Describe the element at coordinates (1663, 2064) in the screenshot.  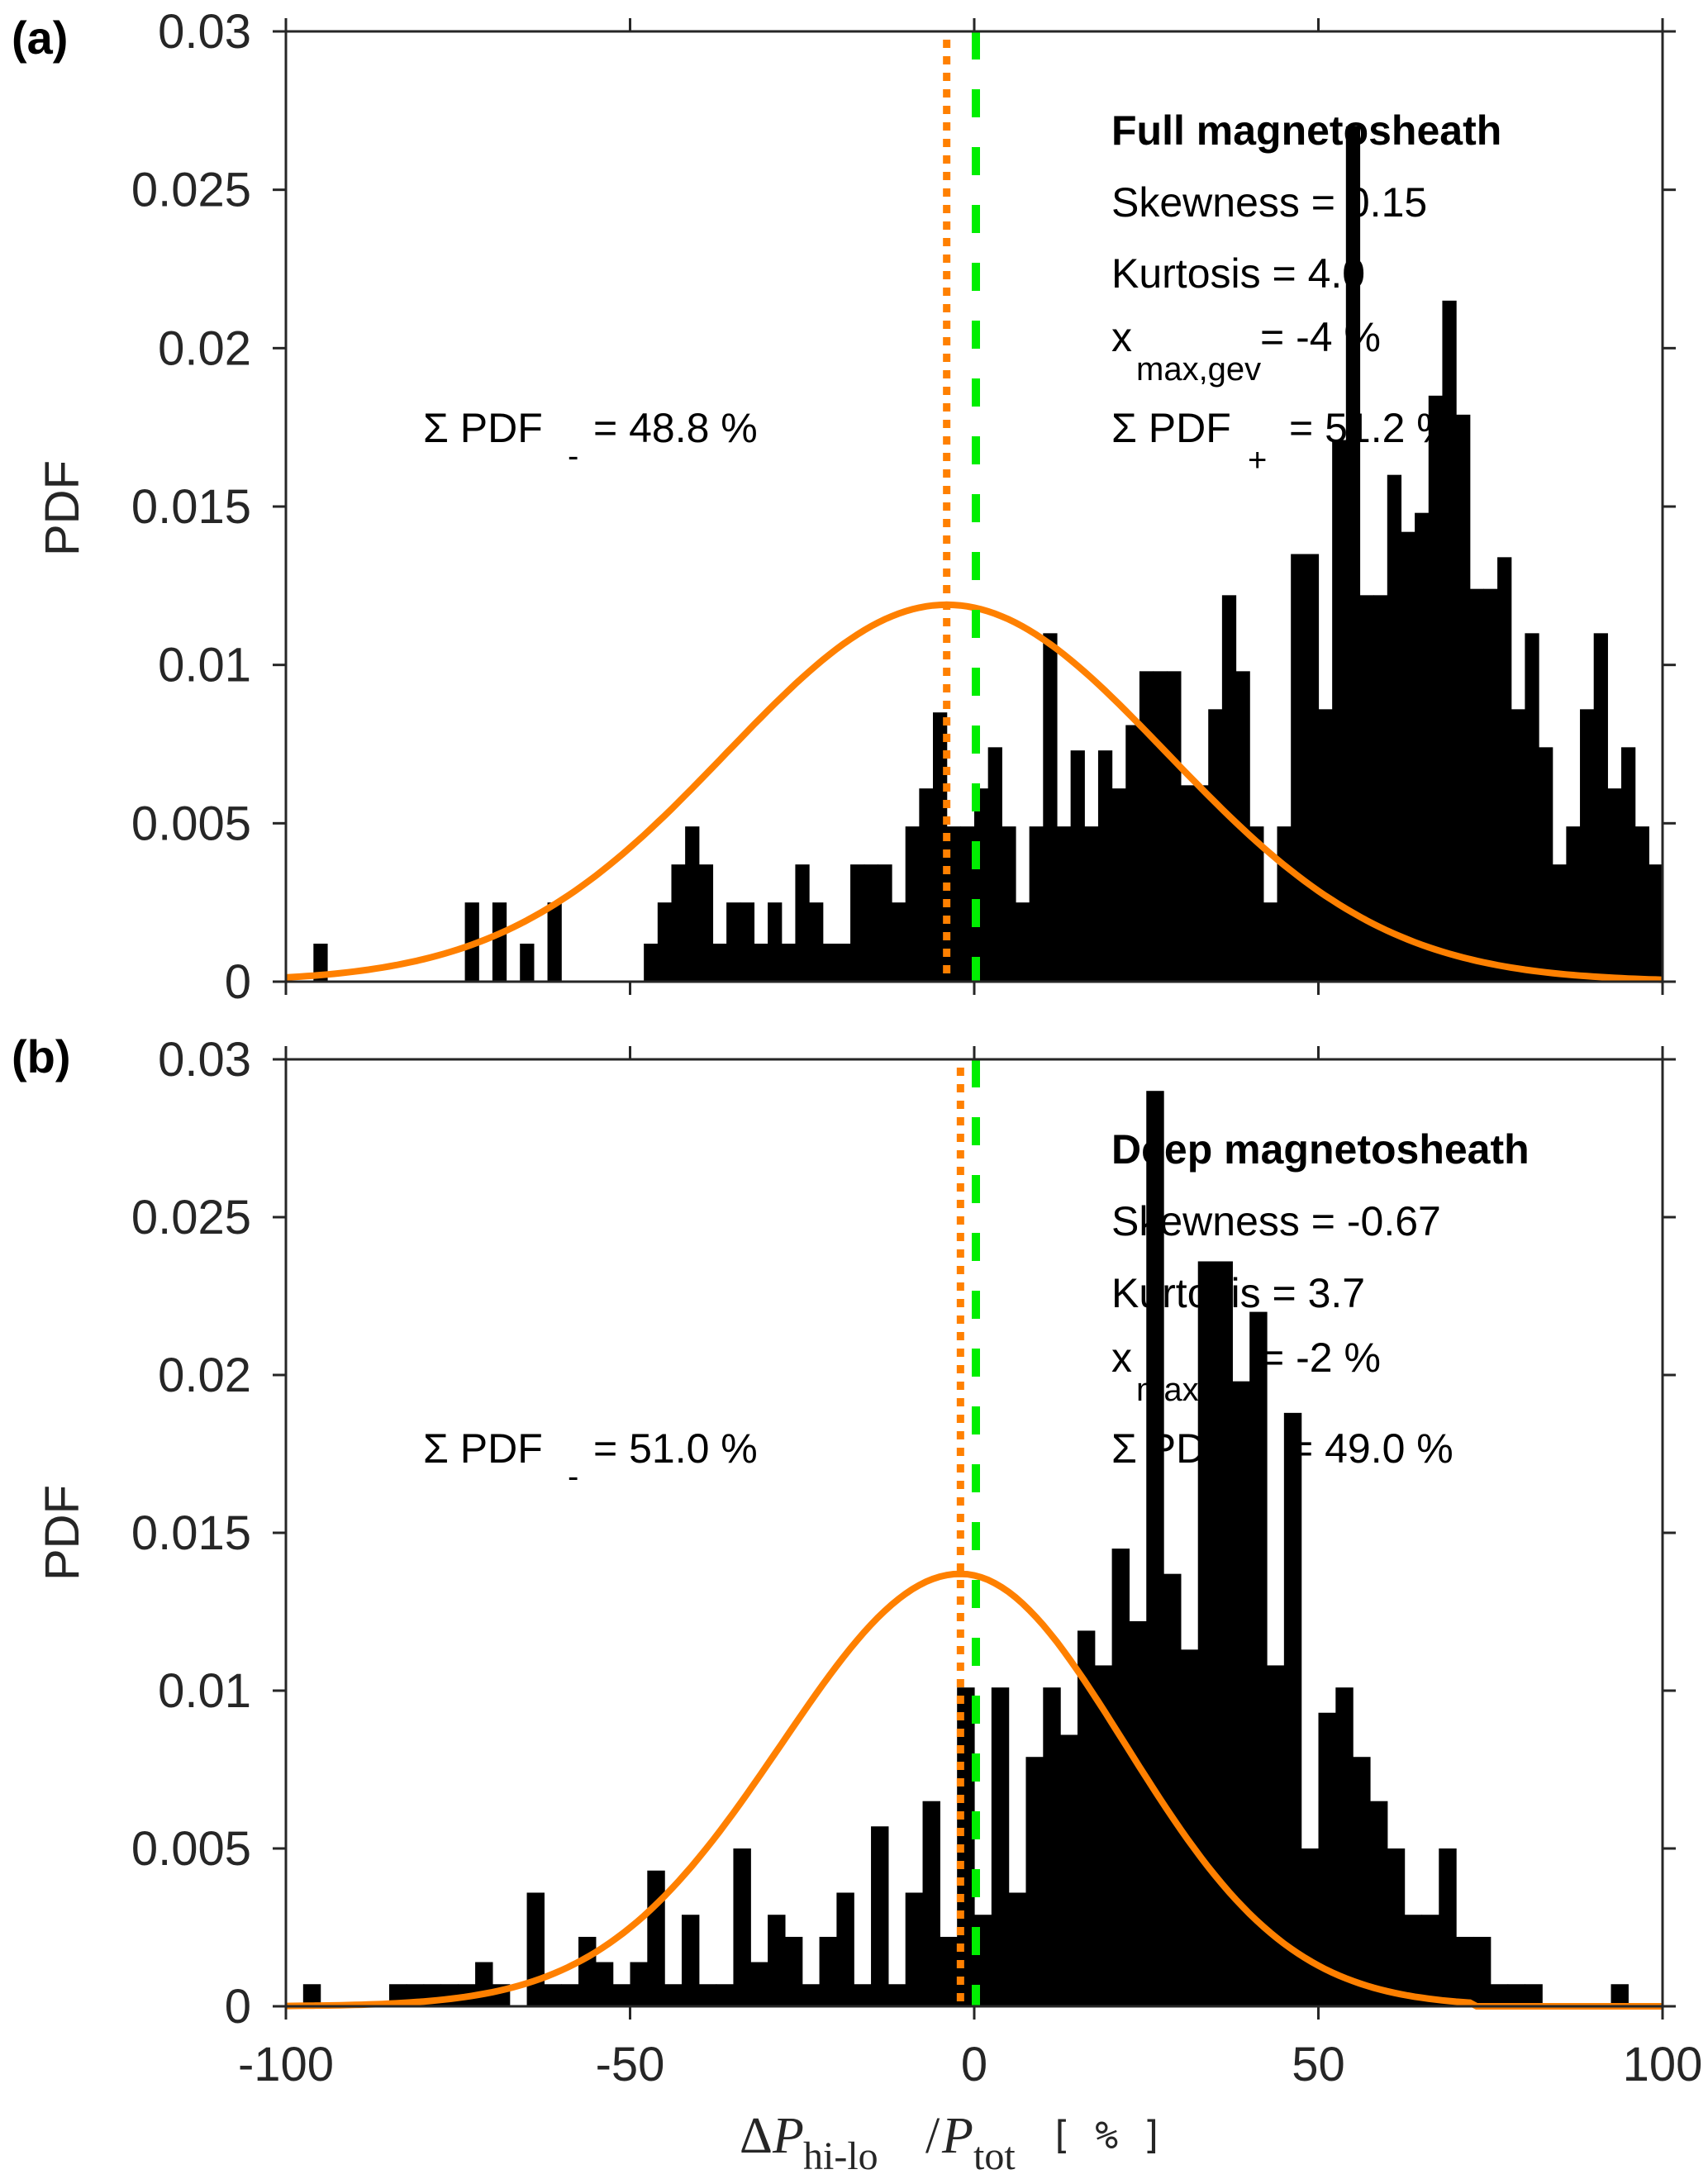
I see `x-tick-label: 100` at that location.